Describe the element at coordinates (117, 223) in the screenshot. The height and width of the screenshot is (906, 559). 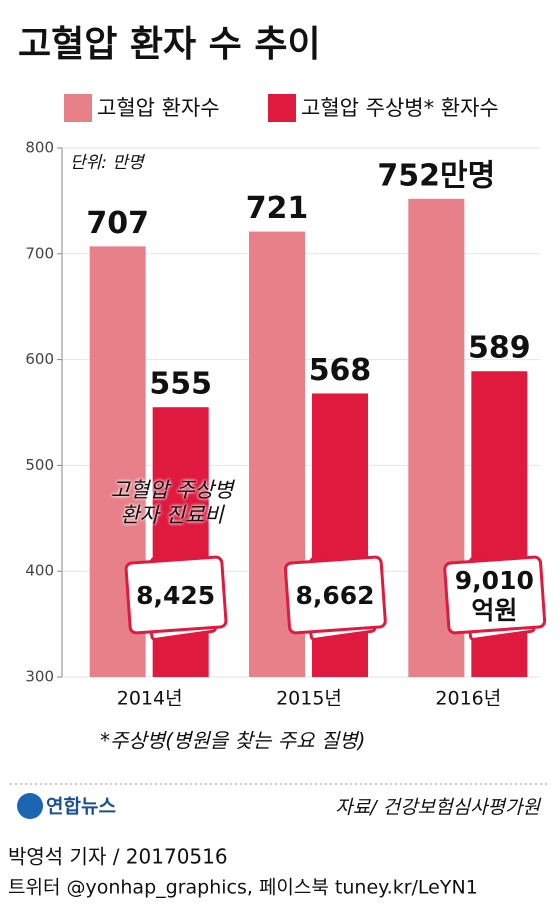
I see `value-label: 707` at that location.